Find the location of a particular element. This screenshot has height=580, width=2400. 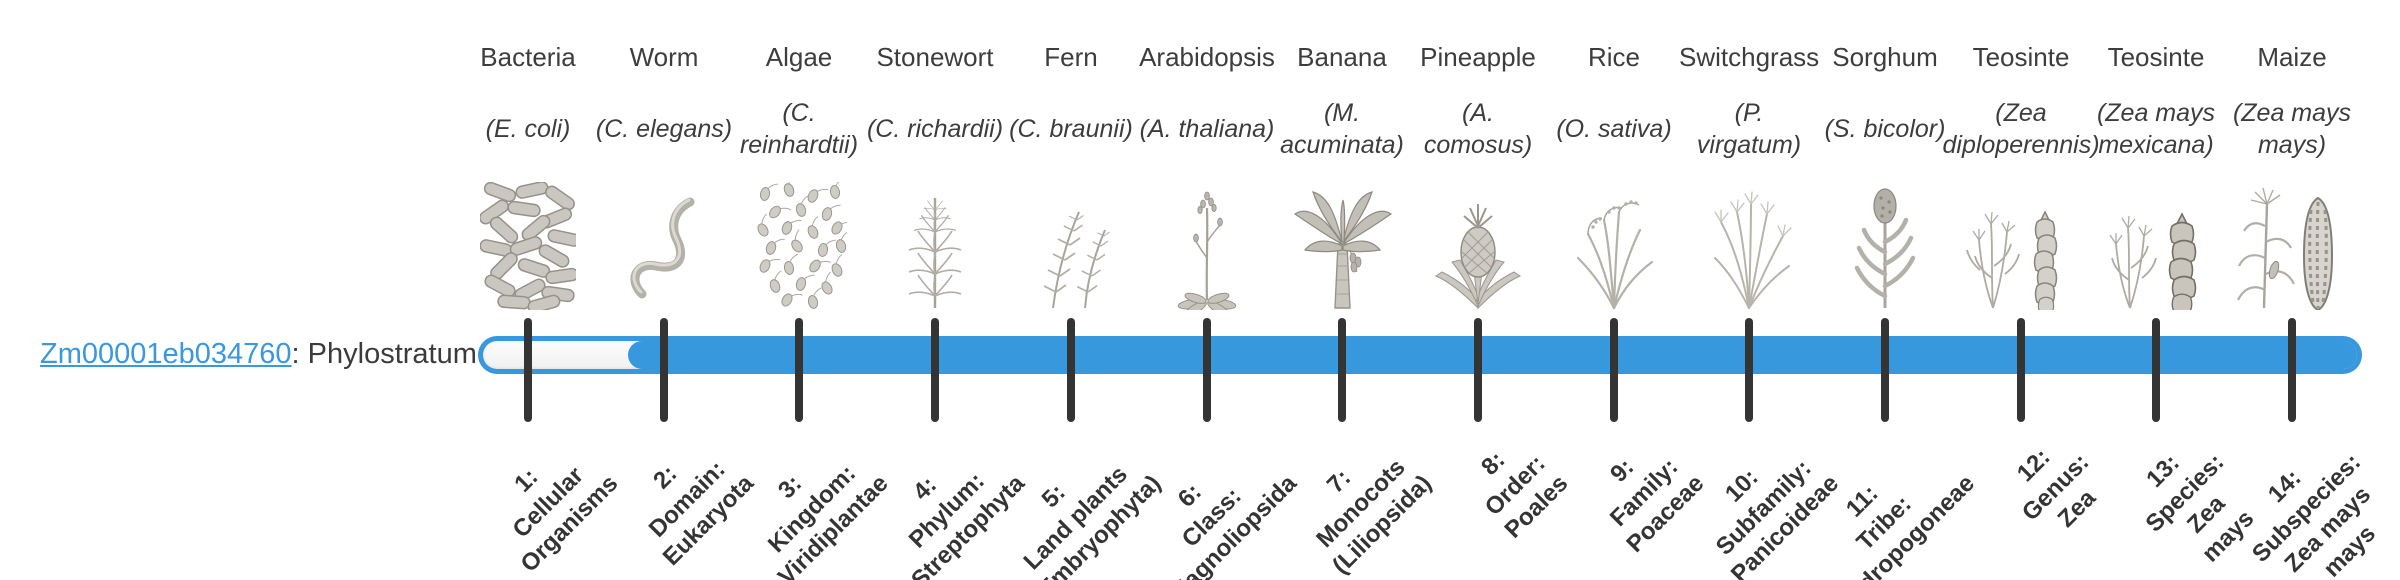

organism-species: (Zea mays mays) is located at coordinates (2292, 129).